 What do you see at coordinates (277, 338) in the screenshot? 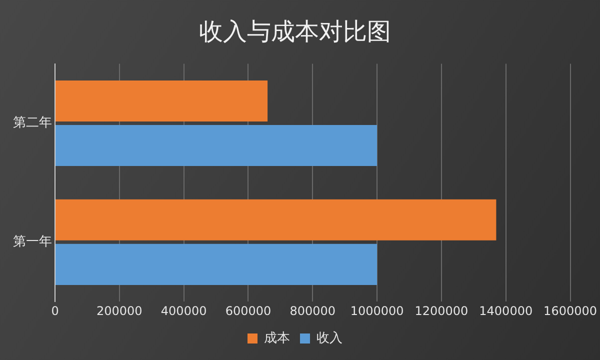
I see `legend-label: 成本` at bounding box center [277, 338].